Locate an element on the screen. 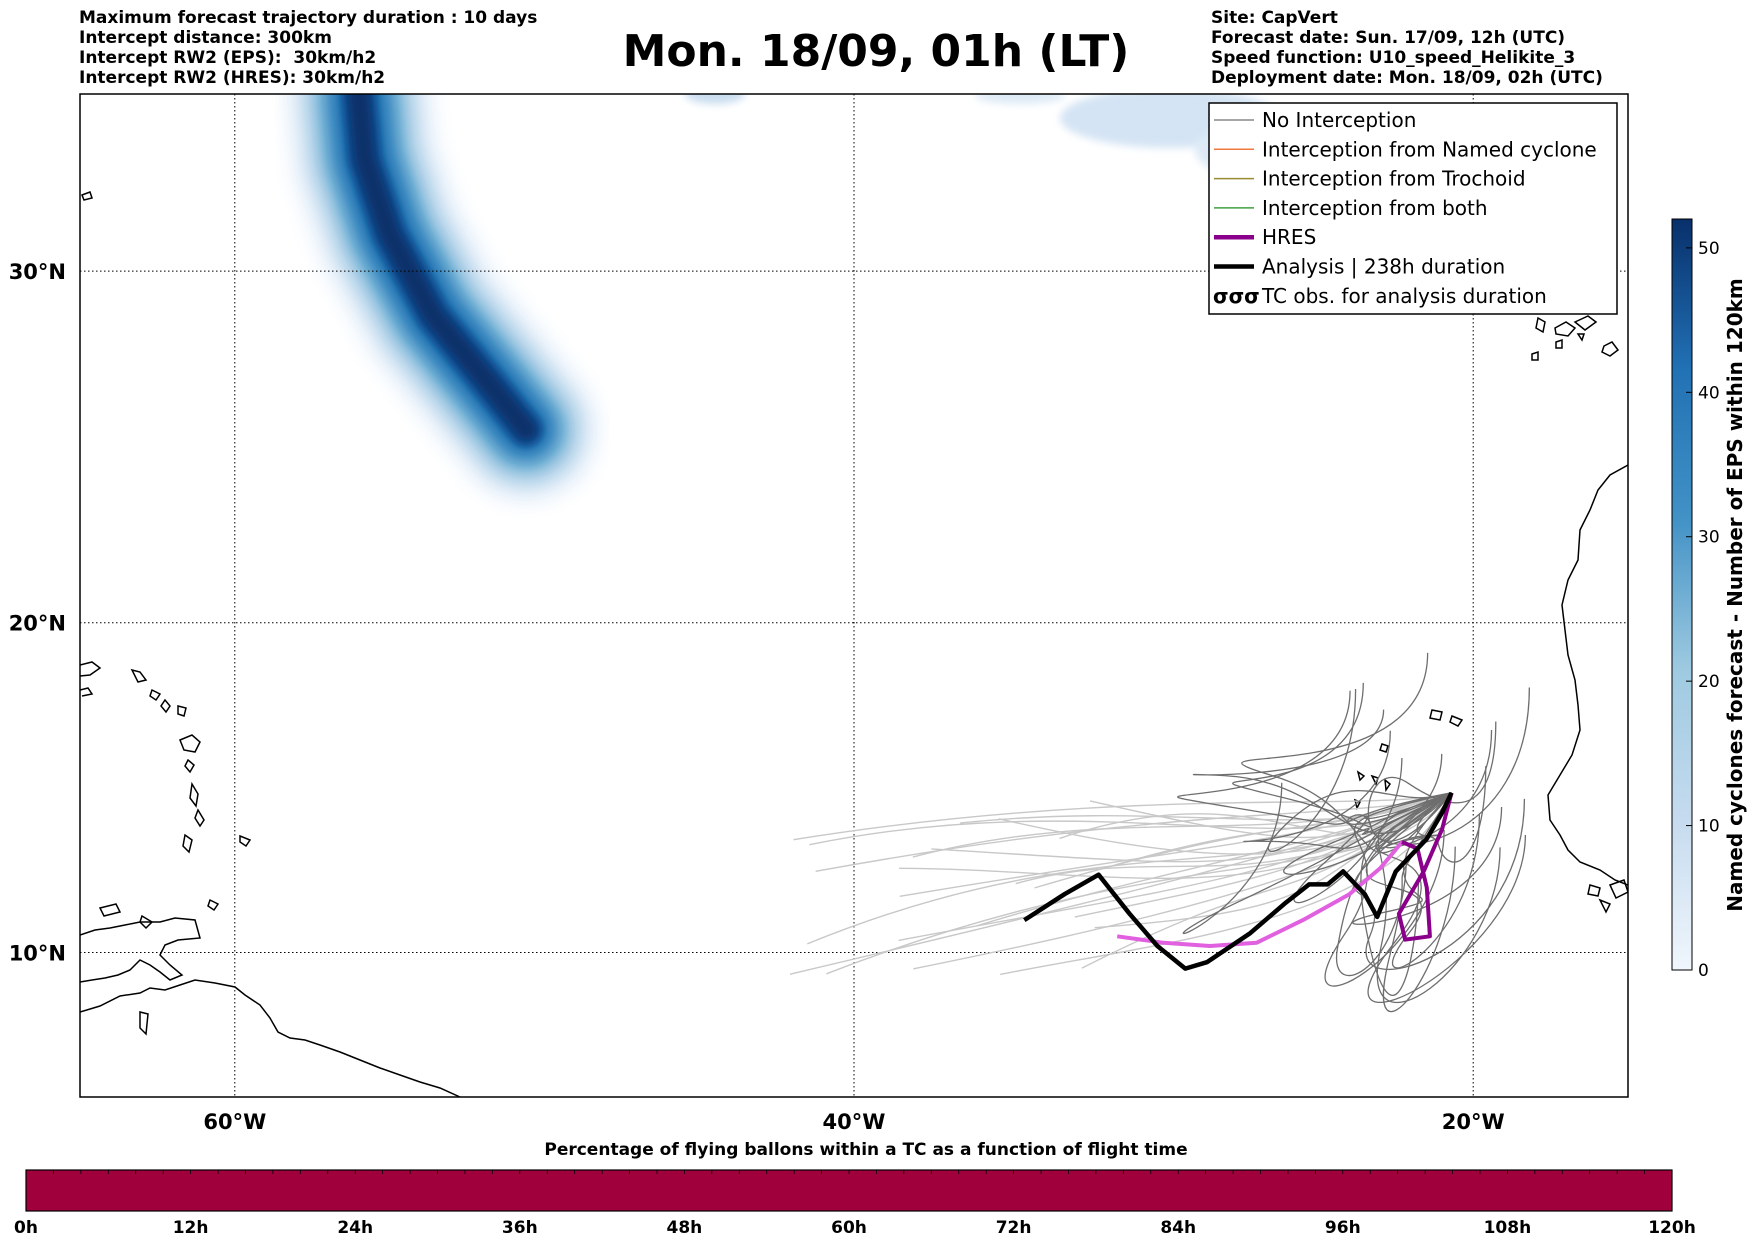  legend-label: Interception from both is located at coordinates (1375, 208).